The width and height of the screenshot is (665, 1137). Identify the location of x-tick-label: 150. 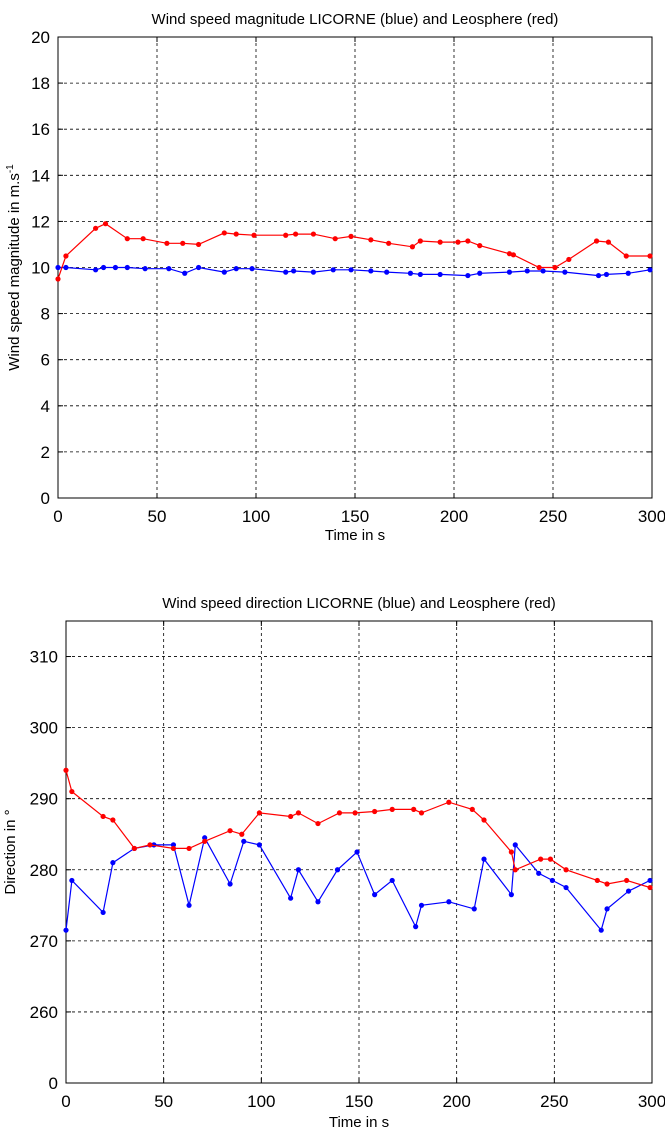
(355, 516).